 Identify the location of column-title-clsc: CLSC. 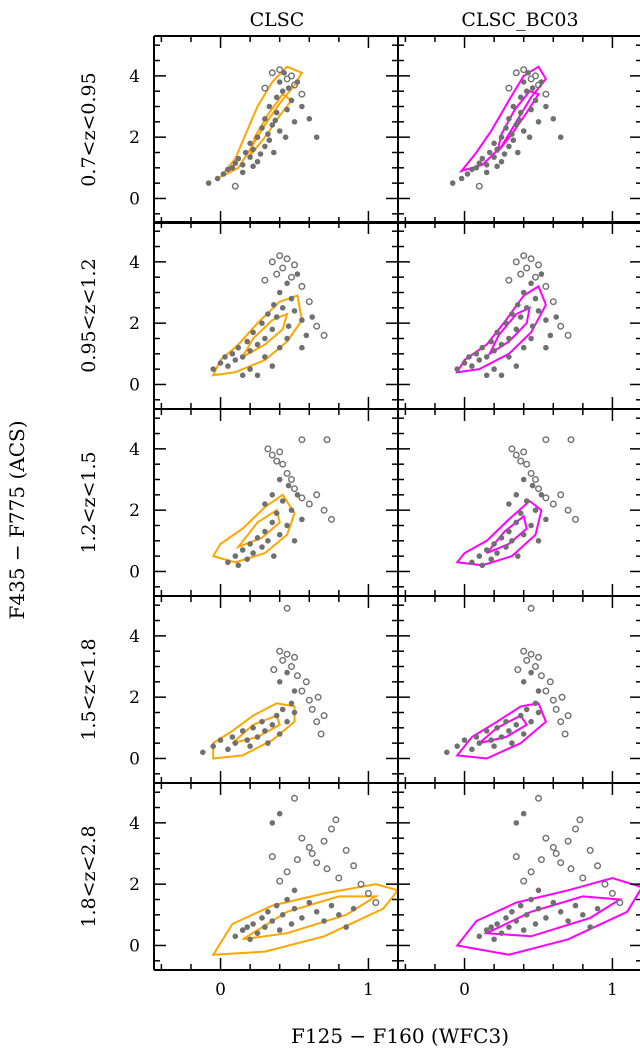
(277, 20).